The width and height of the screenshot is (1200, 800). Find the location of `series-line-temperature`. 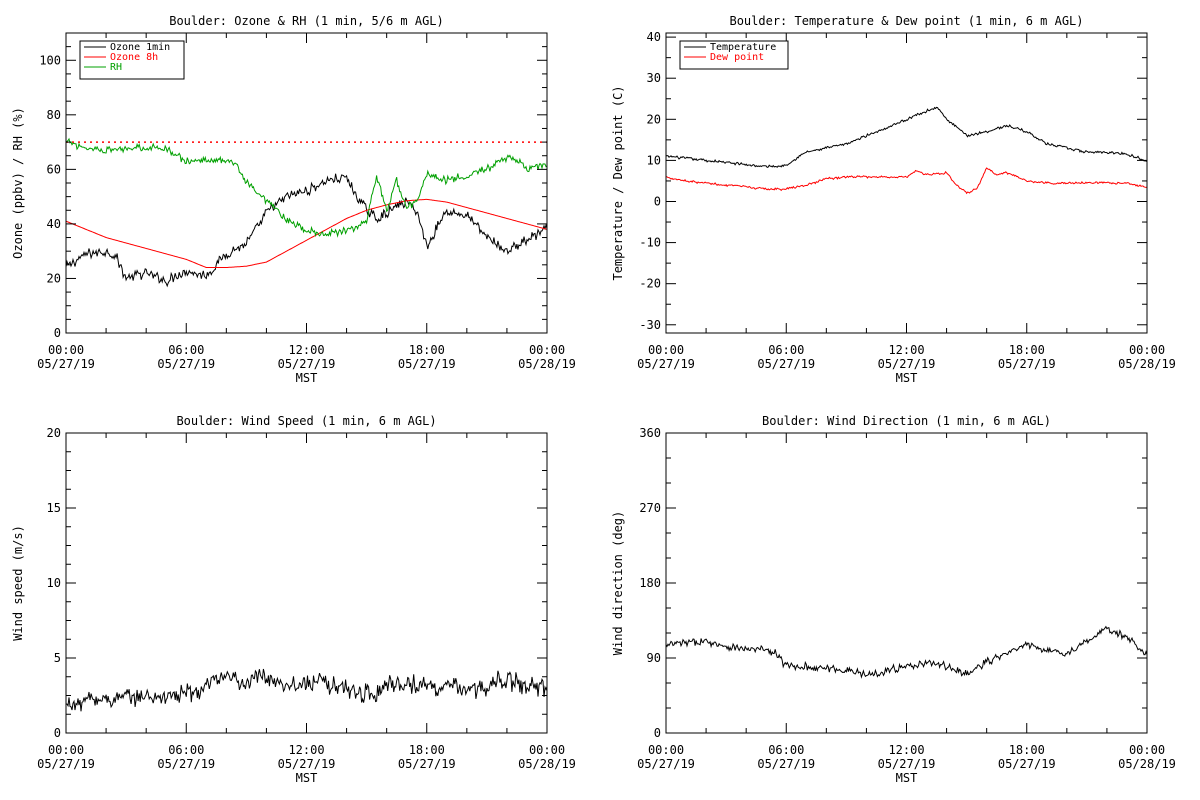

series-line-temperature is located at coordinates (906, 137).